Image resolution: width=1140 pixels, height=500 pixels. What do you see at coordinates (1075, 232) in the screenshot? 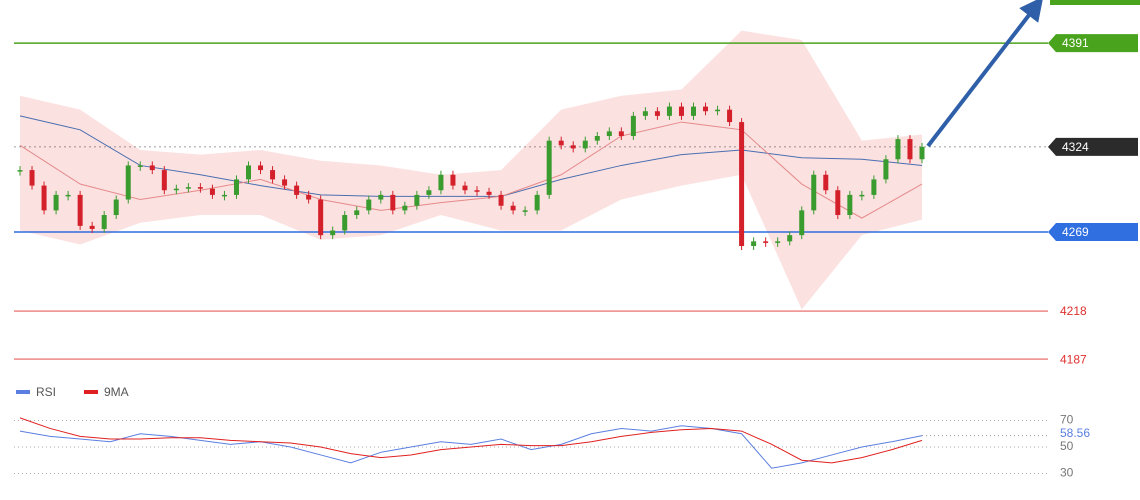
I see `level-label: 4269` at bounding box center [1075, 232].